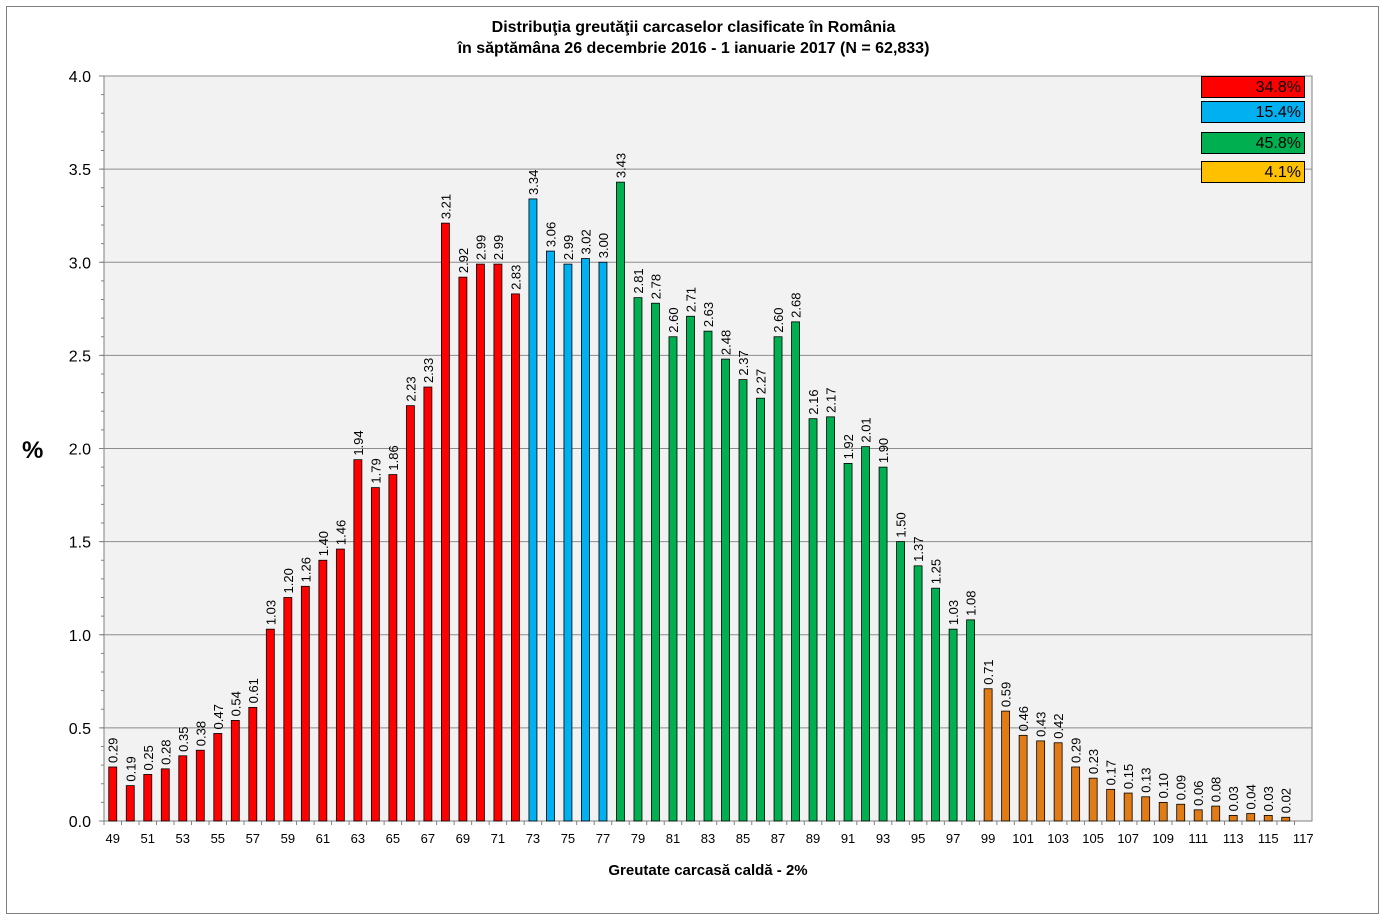 Image resolution: width=1387 pixels, height=922 pixels. Describe the element at coordinates (901, 524) in the screenshot. I see `bar-value-label: 1.50` at that location.